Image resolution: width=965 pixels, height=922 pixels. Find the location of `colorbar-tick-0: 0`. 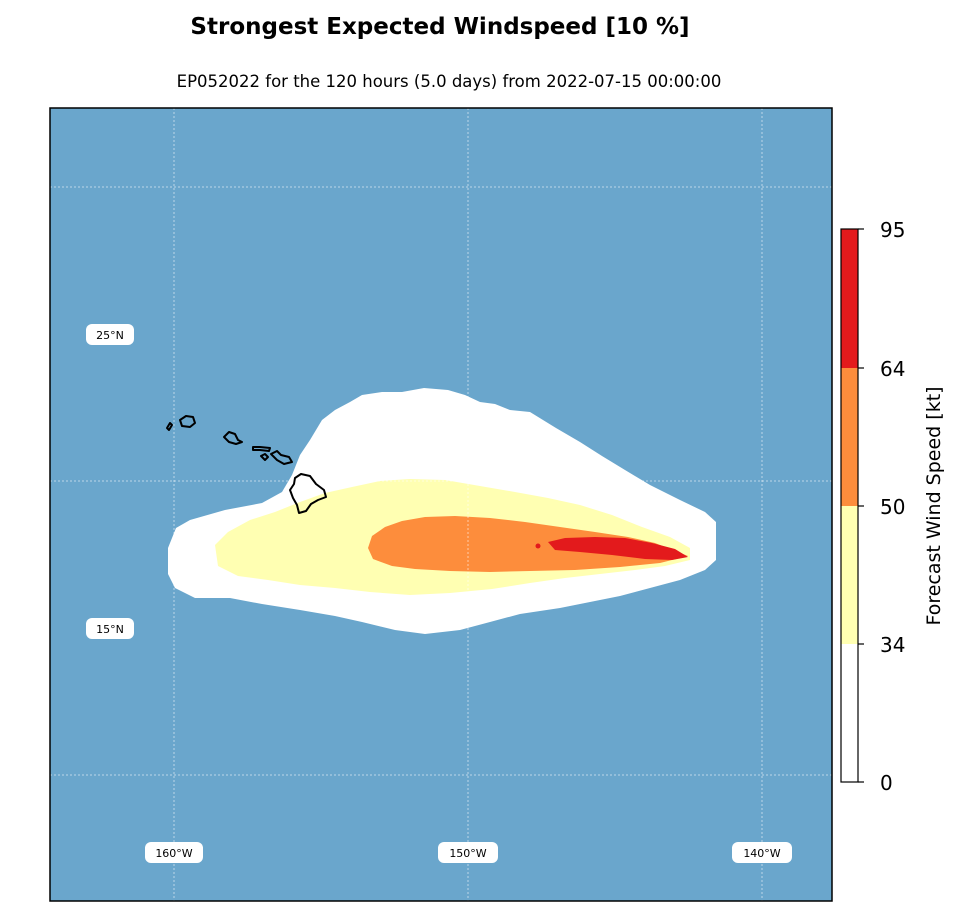

colorbar-tick-0: 0 is located at coordinates (886, 783).